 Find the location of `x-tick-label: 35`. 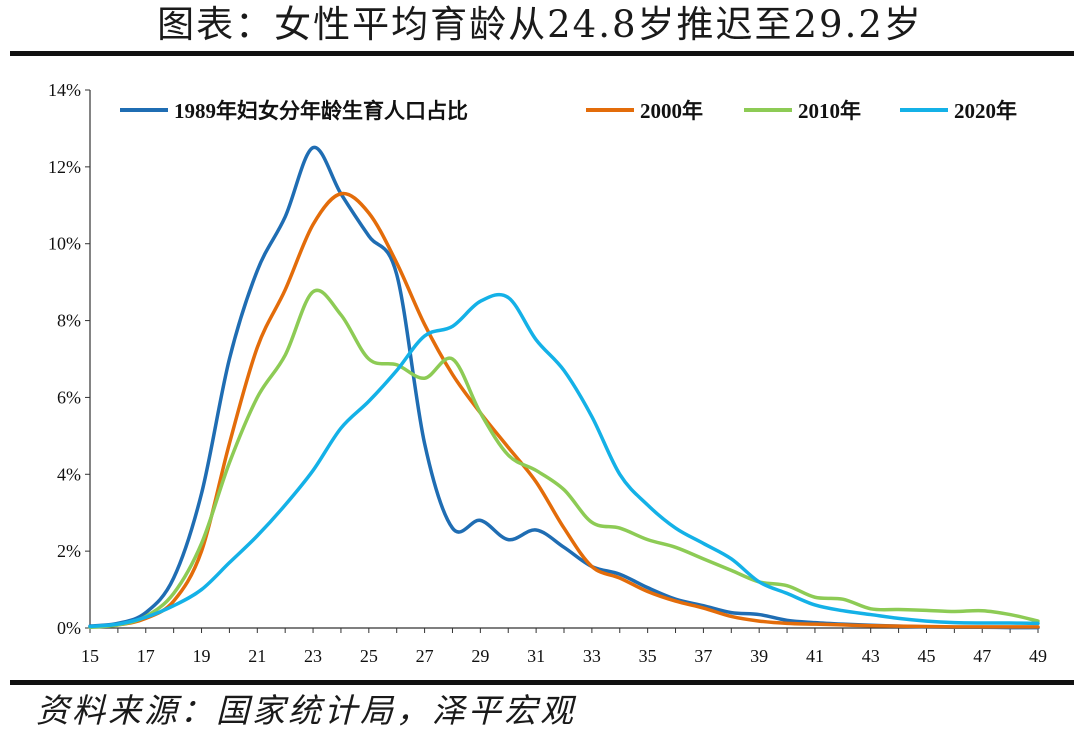

x-tick-label: 35 is located at coordinates (648, 656).